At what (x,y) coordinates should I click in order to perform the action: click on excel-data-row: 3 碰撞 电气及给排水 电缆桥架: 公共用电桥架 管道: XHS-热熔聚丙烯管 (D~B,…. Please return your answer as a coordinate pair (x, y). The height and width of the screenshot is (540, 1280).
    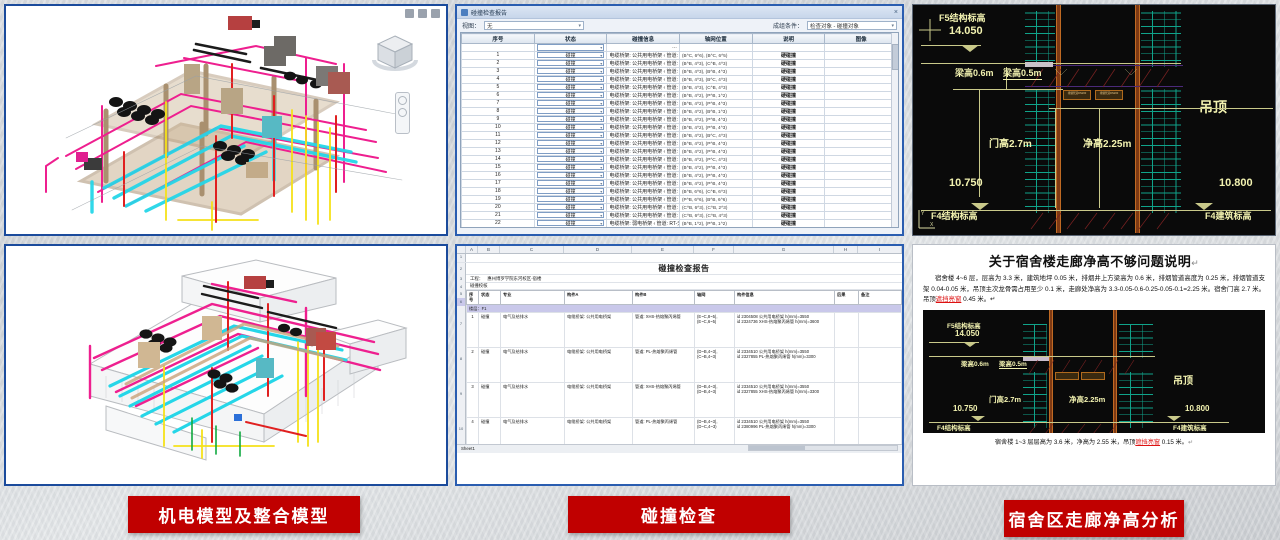
    Looking at the image, I should click on (684, 399).